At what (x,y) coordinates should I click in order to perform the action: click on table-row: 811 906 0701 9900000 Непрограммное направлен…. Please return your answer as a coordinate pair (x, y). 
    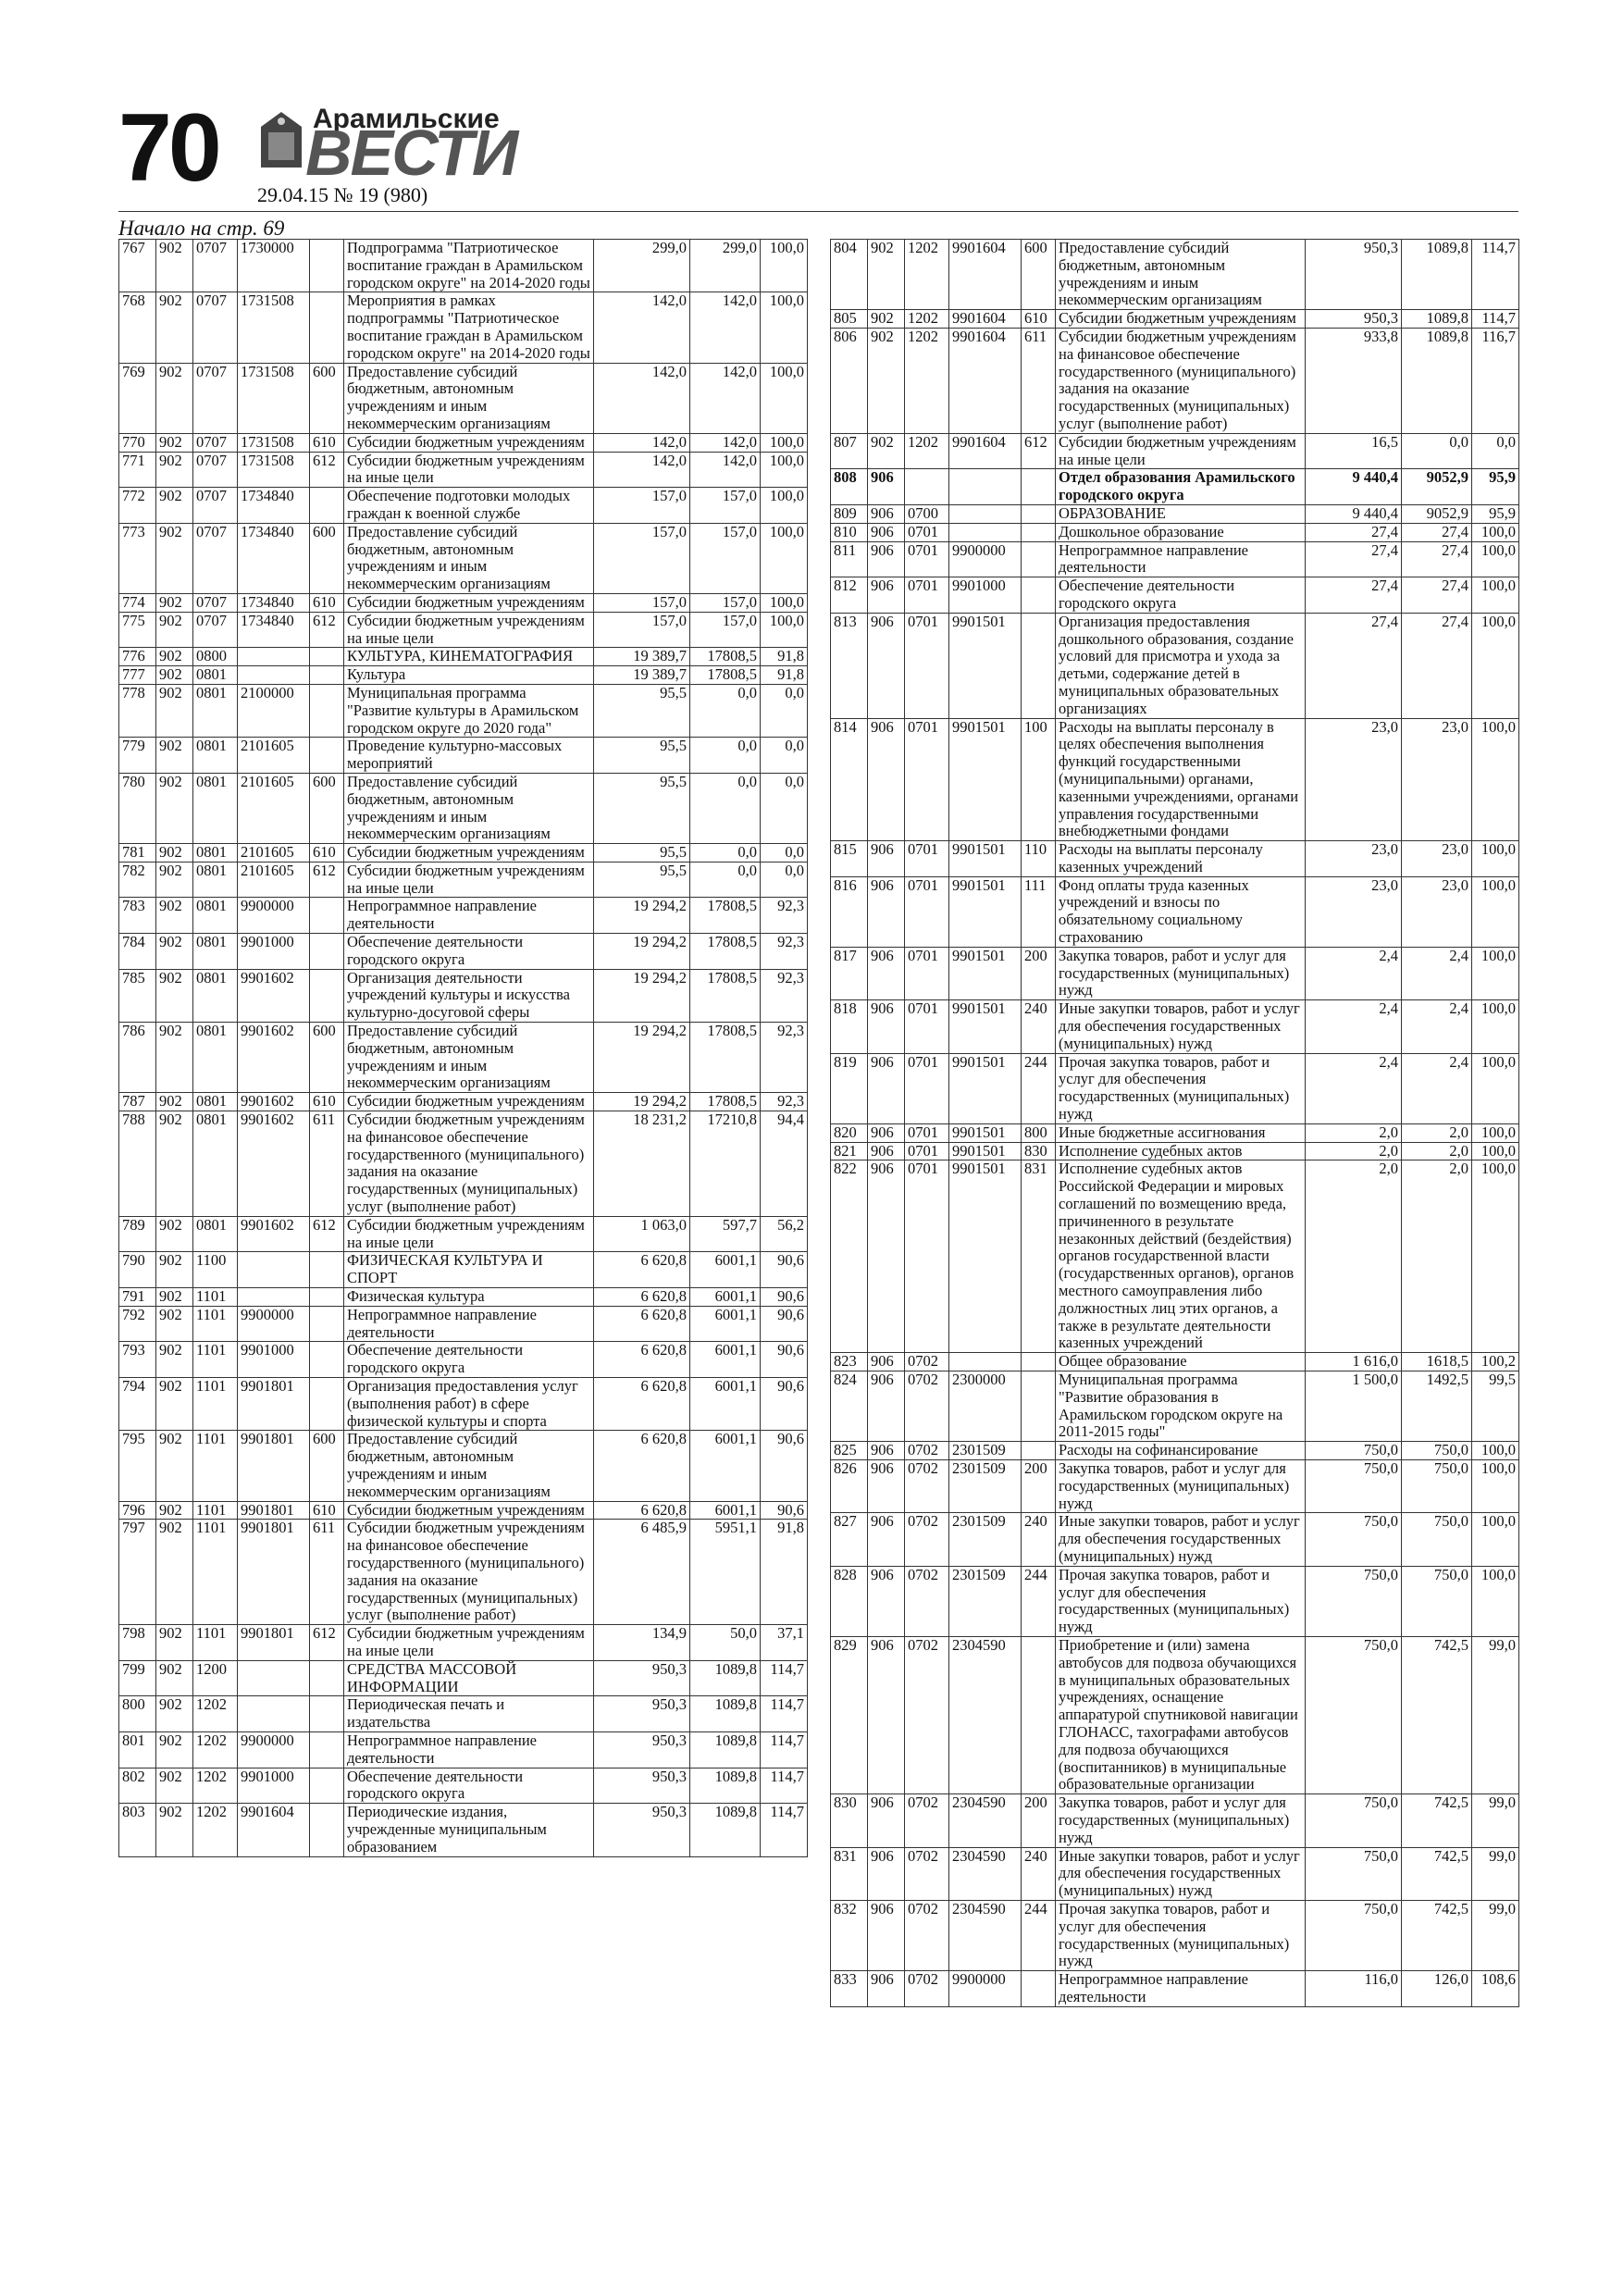
    Looking at the image, I should click on (1174, 559).